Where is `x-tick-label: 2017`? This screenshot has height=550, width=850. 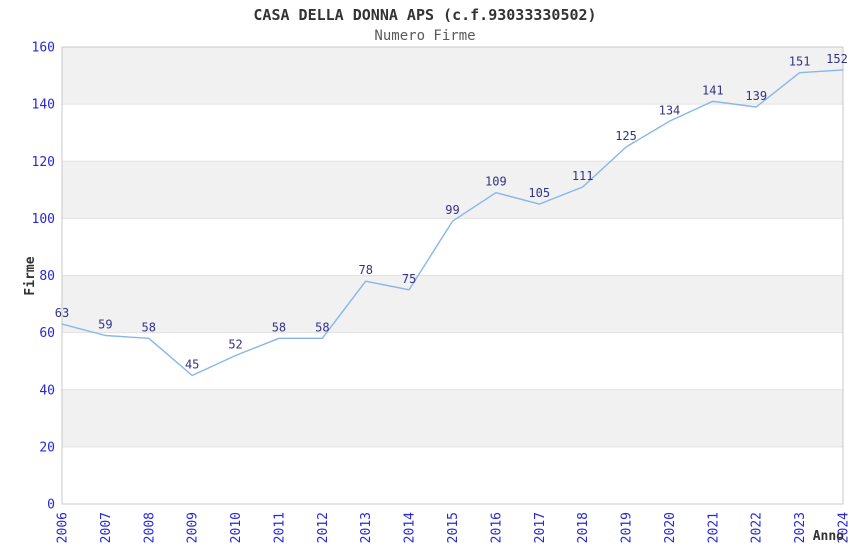 x-tick-label: 2017 is located at coordinates (540, 527).